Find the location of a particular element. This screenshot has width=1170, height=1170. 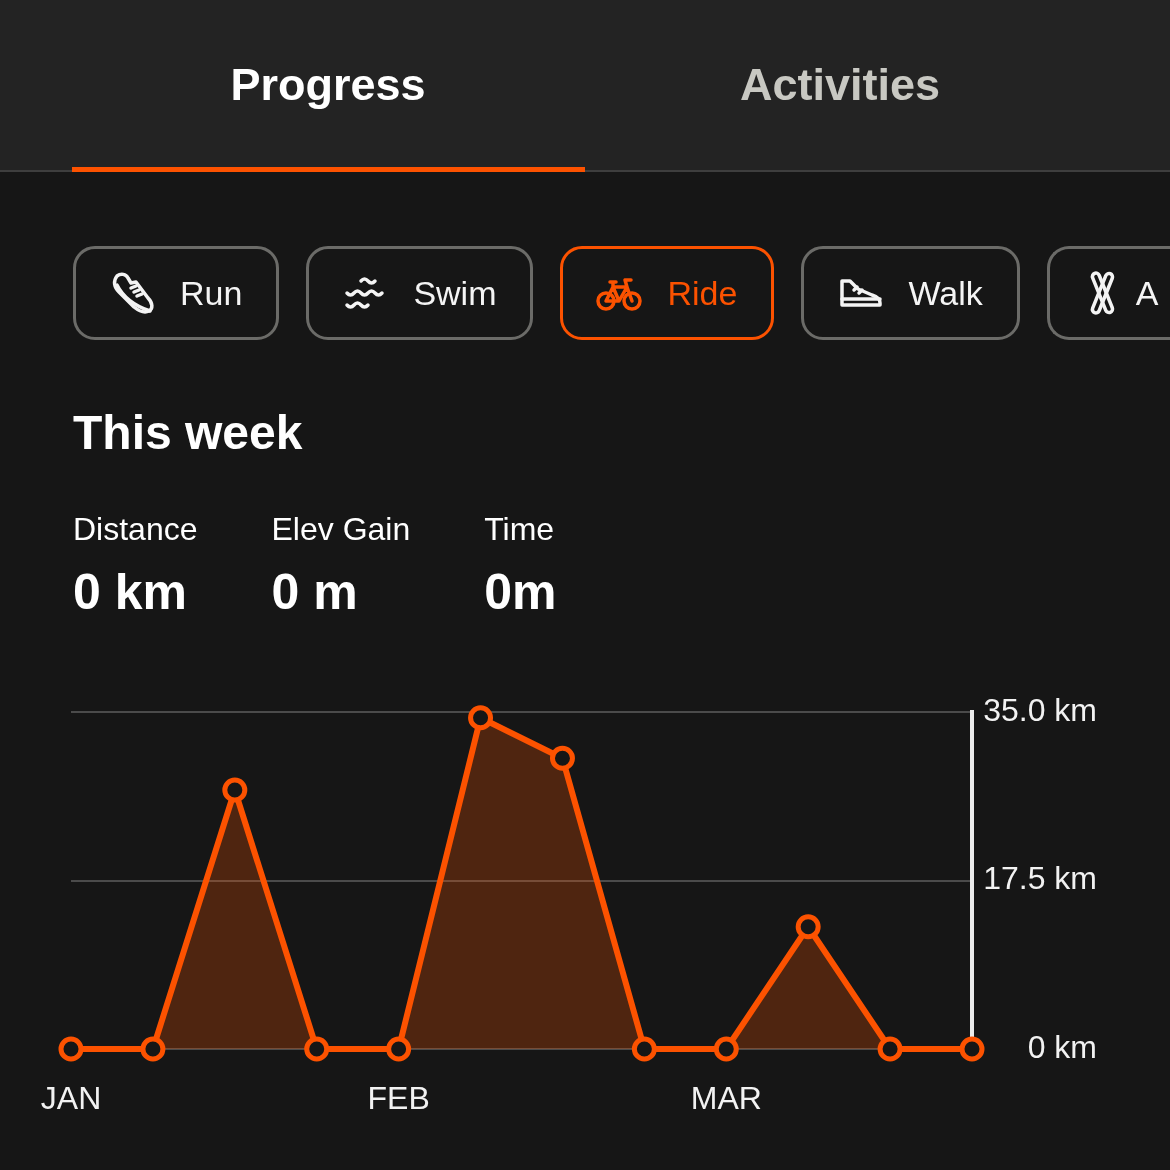

pill-button: A is located at coordinates (1108, 293).